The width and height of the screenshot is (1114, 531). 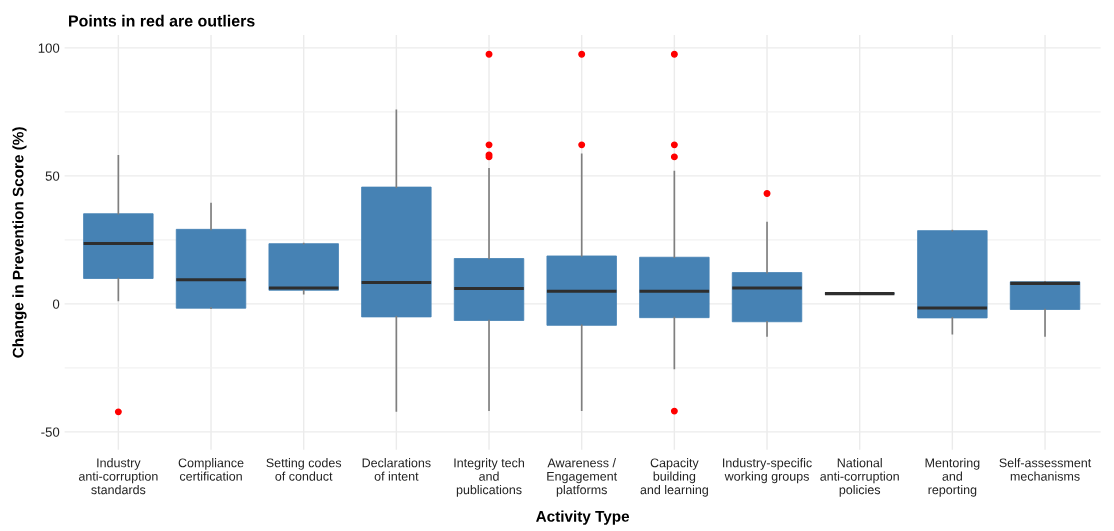 I want to click on x-tick-label: Capacity building and learning, so click(x=674, y=477).